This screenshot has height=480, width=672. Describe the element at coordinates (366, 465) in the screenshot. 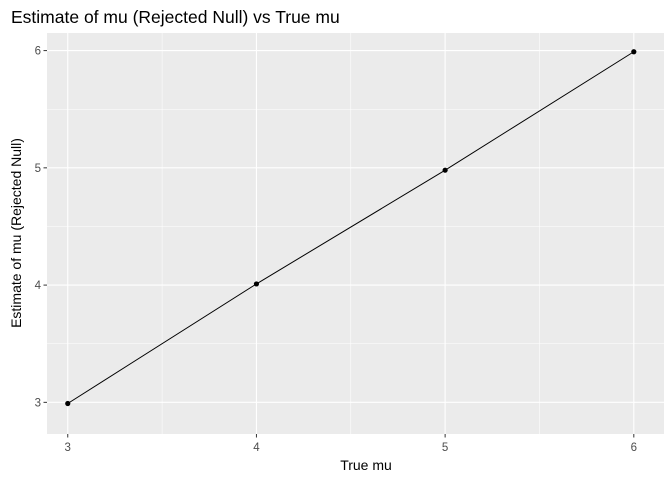

I see `x-axis-label: True mu` at that location.